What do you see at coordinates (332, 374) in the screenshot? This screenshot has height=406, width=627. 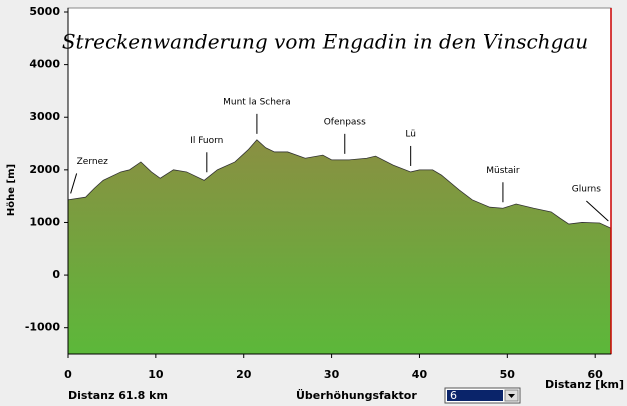 I see `x-tick-label: 30` at bounding box center [332, 374].